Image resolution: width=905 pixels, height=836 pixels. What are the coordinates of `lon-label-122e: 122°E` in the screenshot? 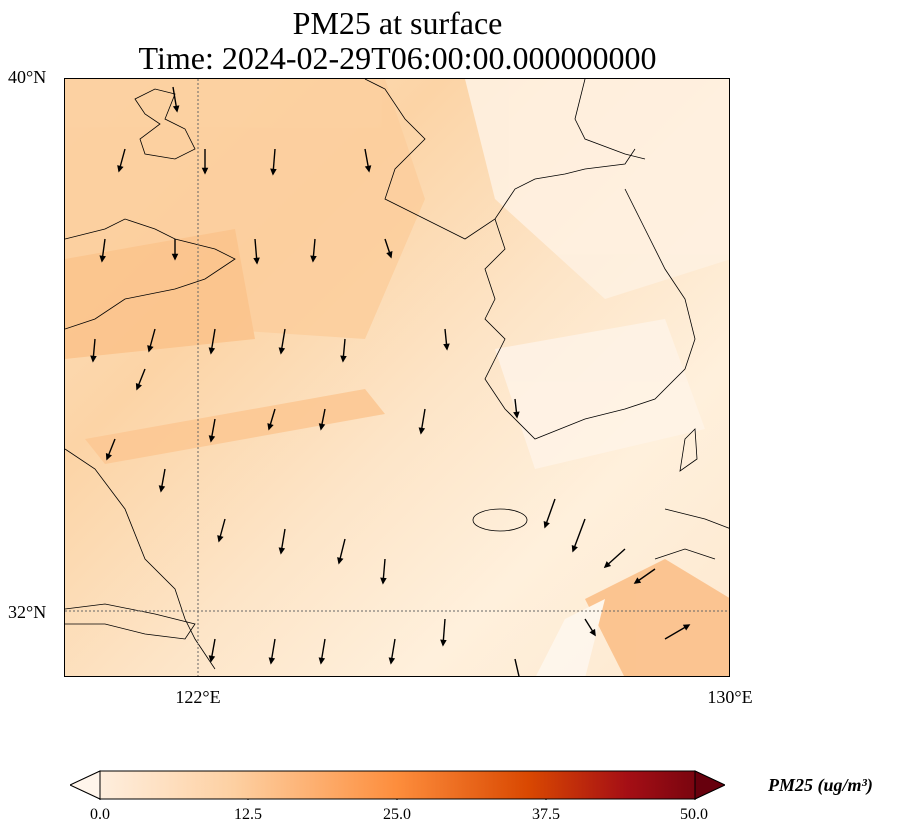 It's located at (198, 697).